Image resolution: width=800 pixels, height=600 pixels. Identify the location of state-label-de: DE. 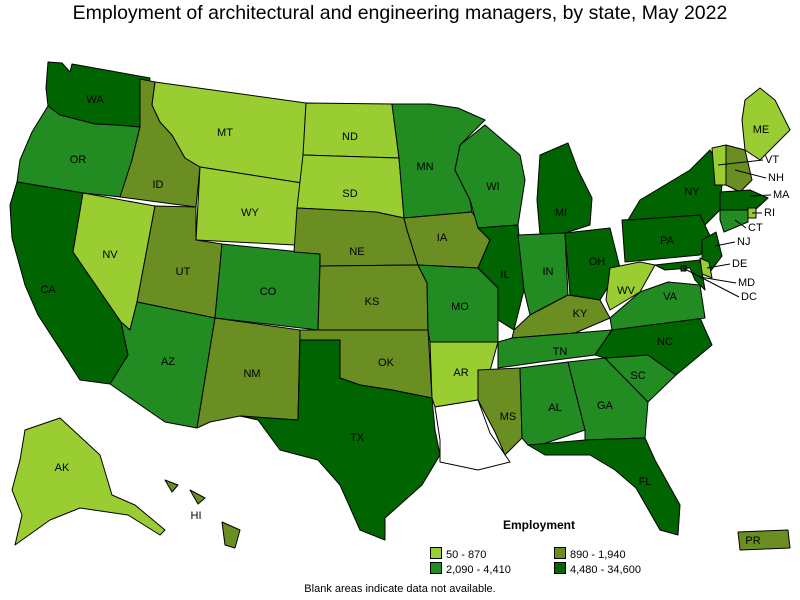
(739, 264).